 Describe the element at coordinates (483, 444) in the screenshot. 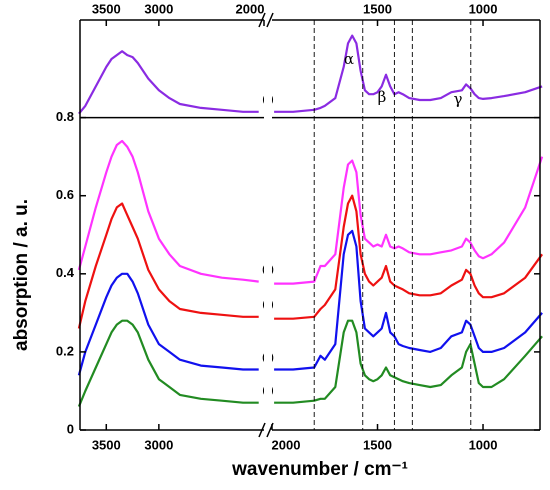

I see `x-tick-label: 1000` at that location.